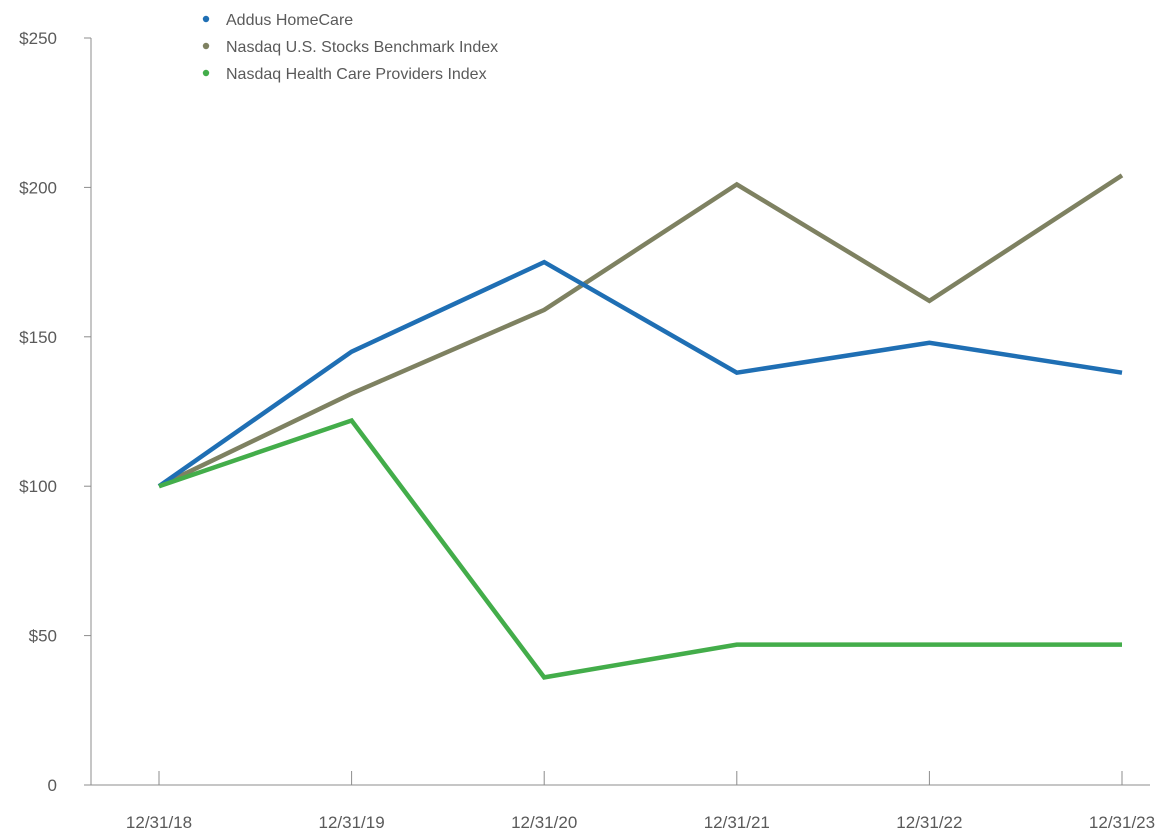  What do you see at coordinates (929, 822) in the screenshot?
I see `x-tick-label: 12/31/22` at bounding box center [929, 822].